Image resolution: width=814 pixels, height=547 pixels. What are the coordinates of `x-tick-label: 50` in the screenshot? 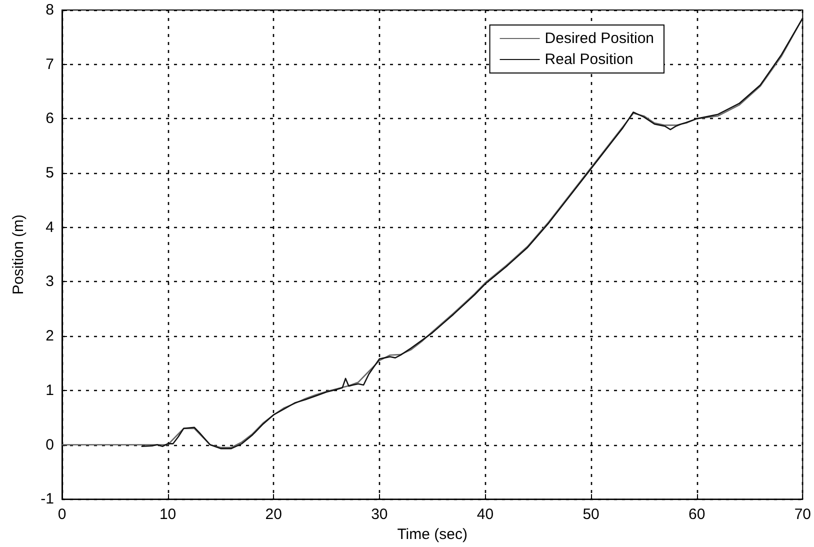 It's located at (591, 515).